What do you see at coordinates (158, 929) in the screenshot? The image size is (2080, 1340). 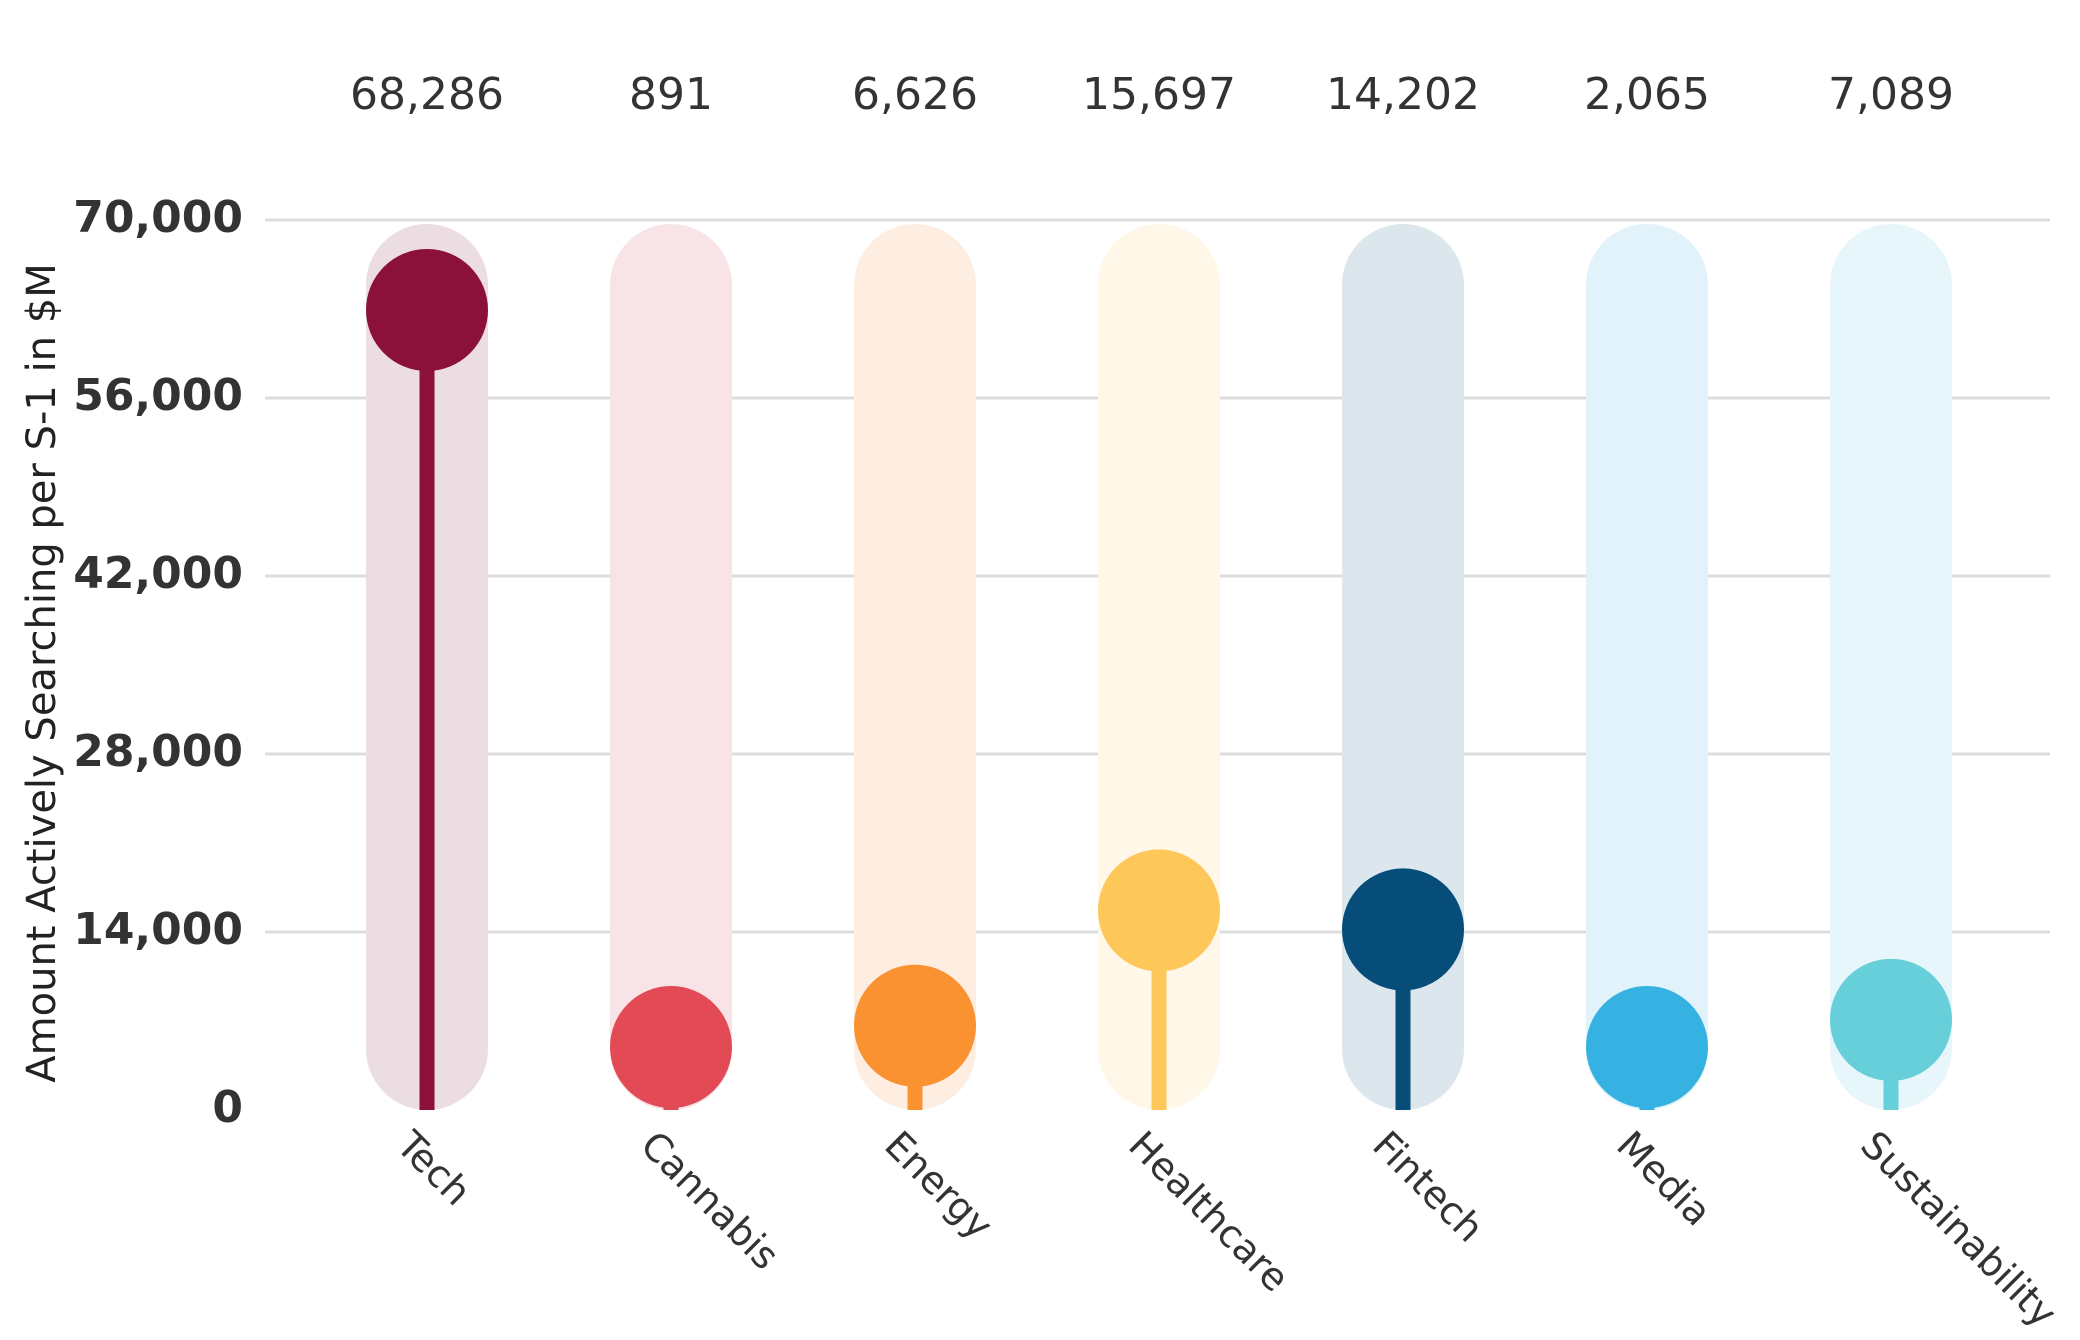 I see `y-tick-label: 14,000` at bounding box center [158, 929].